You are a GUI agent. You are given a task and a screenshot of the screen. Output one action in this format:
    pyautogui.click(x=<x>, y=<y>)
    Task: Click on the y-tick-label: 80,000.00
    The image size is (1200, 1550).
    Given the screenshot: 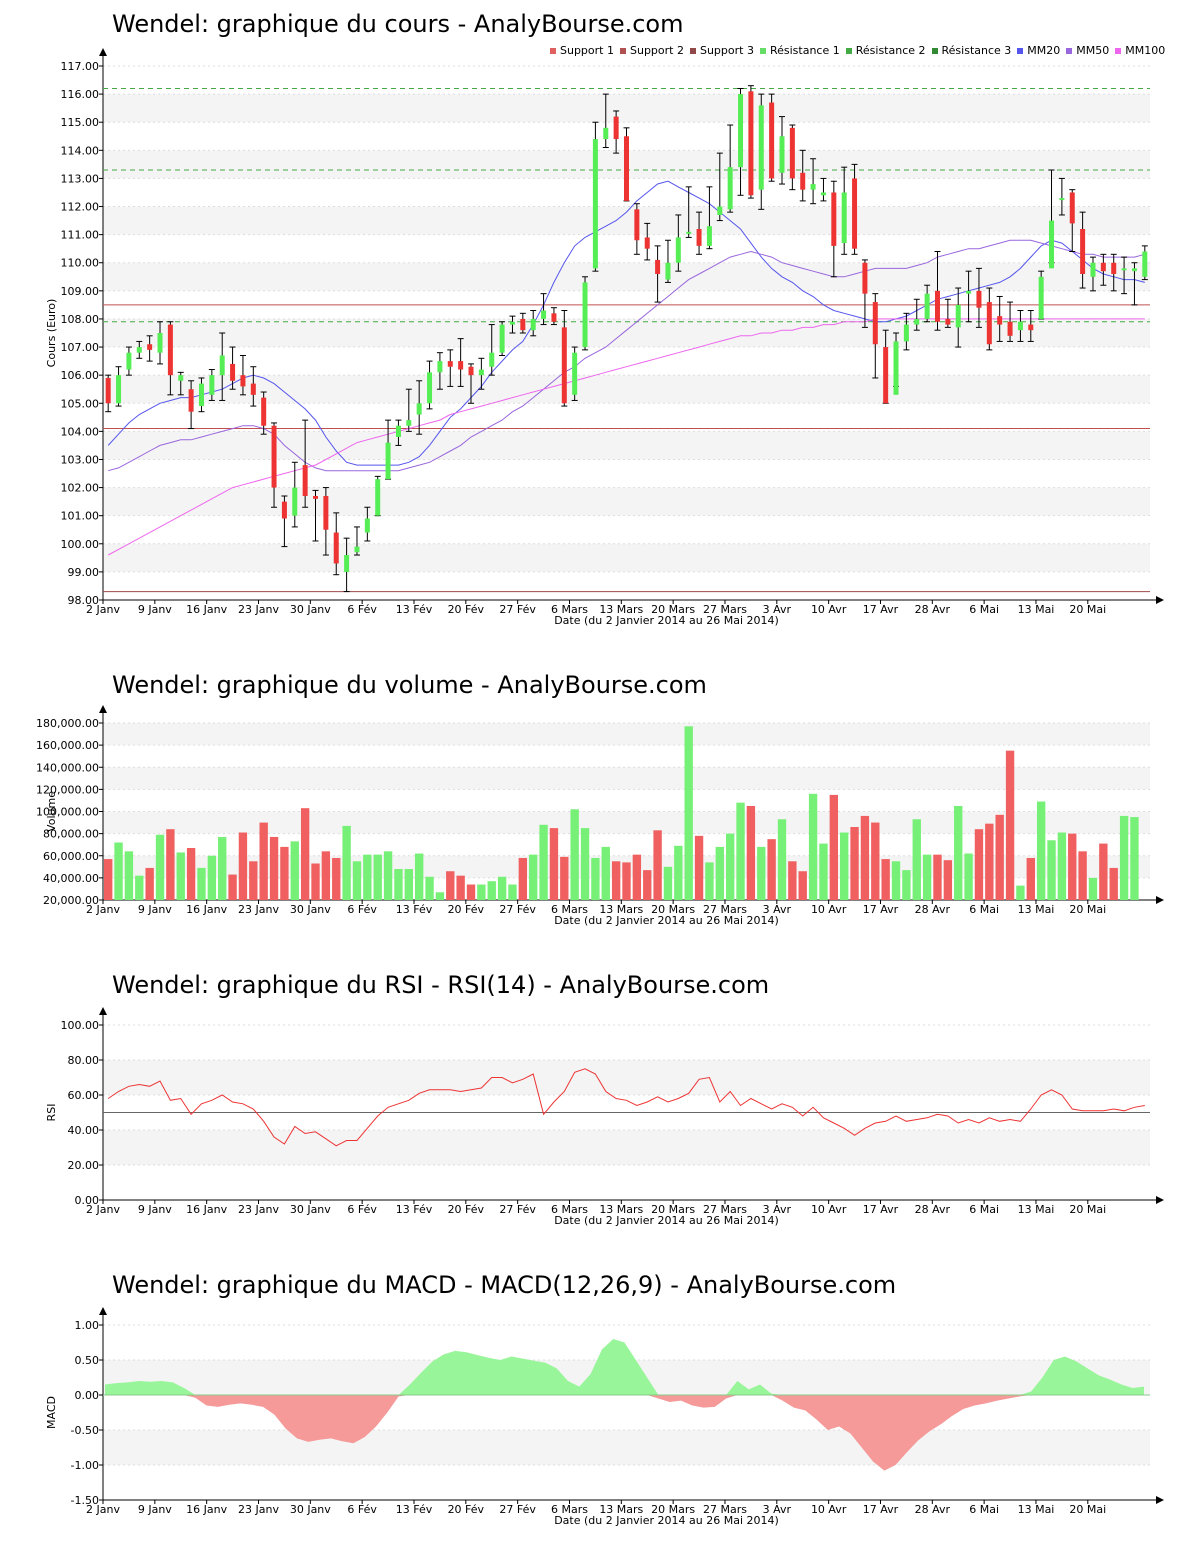 What is the action you would take?
    pyautogui.click(x=71, y=834)
    